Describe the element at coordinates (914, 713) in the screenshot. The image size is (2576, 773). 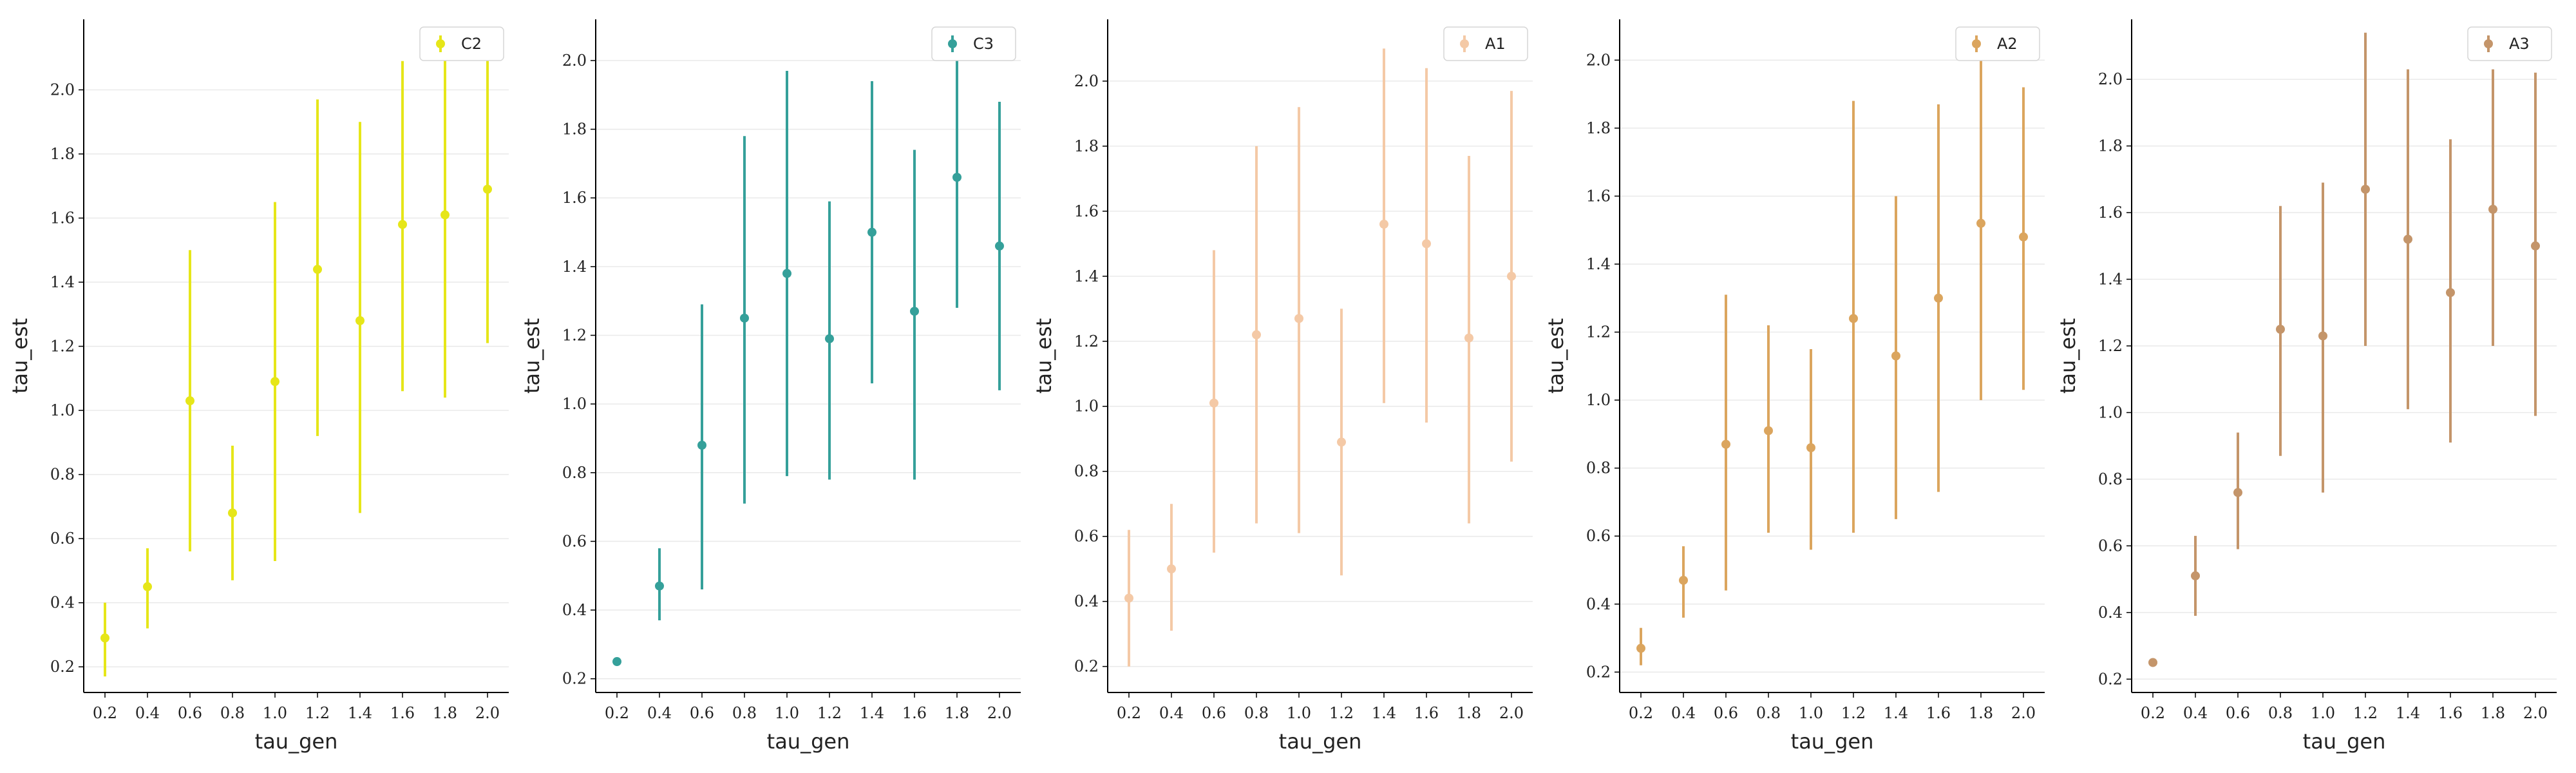
I see `chart-2-x-tick-label-7: 1.6` at that location.